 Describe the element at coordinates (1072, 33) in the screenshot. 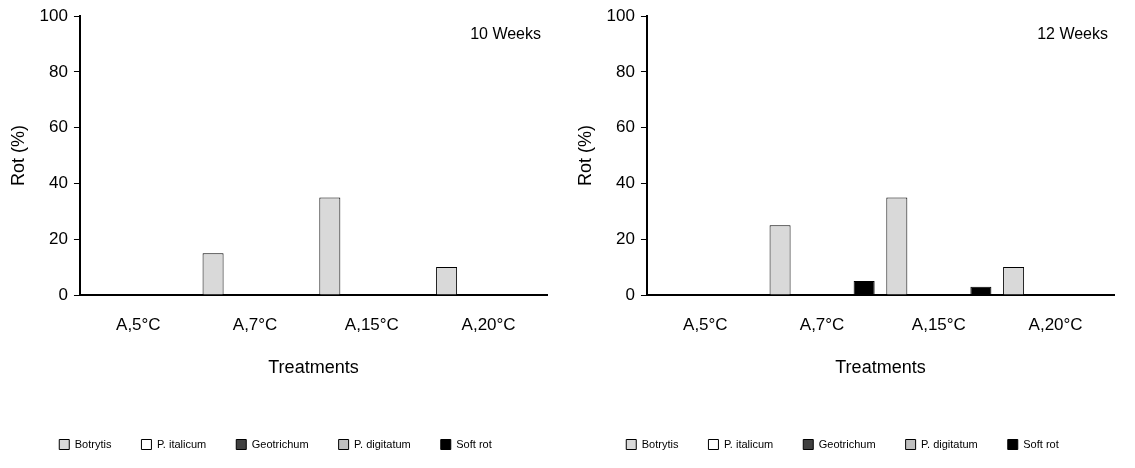

I see `annotation: 12 Weeks` at that location.